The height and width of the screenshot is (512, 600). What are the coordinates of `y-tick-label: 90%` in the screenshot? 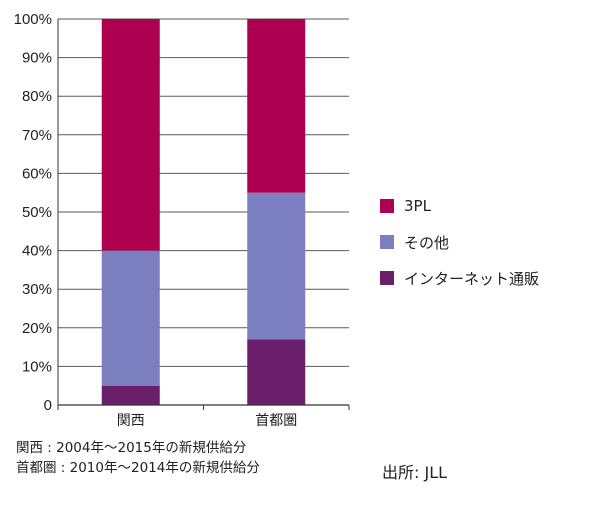 It's located at (37, 58).